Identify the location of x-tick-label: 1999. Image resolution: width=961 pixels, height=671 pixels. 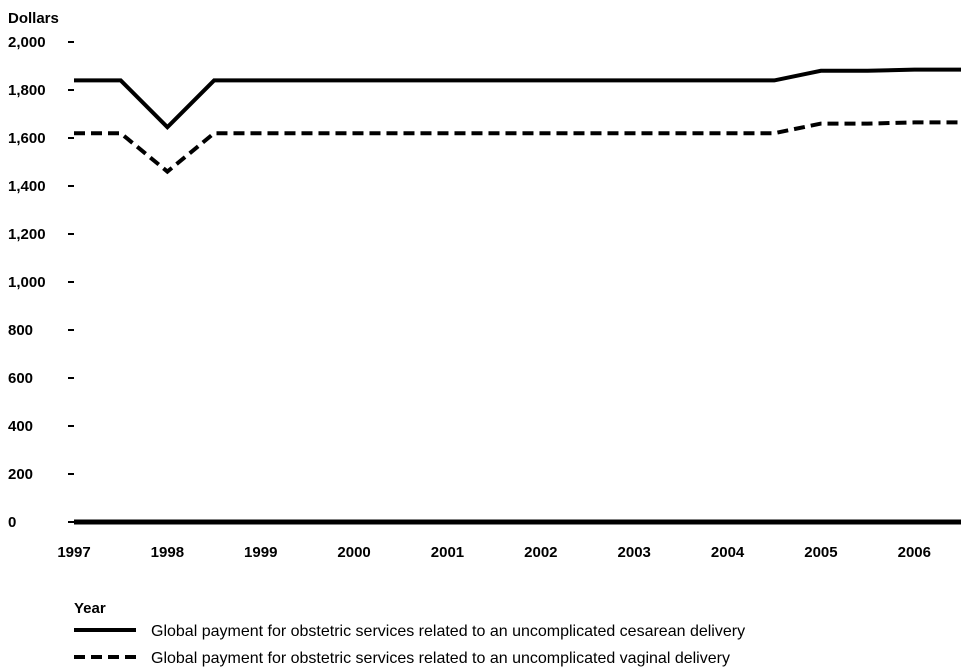
(260, 552).